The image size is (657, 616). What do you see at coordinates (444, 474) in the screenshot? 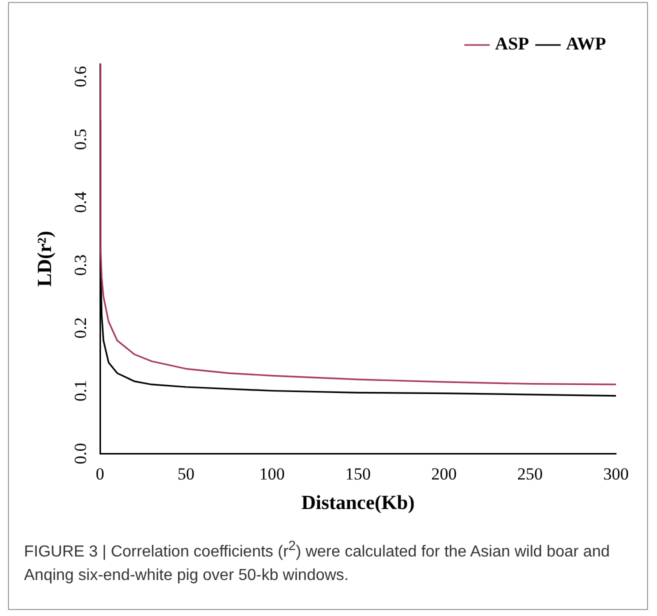
I see `x-tick-label: 200` at bounding box center [444, 474].